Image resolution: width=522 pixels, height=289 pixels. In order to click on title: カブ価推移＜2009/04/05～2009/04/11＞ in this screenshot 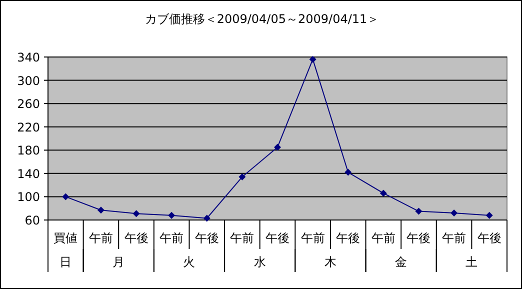, I will do `click(262, 19)`.